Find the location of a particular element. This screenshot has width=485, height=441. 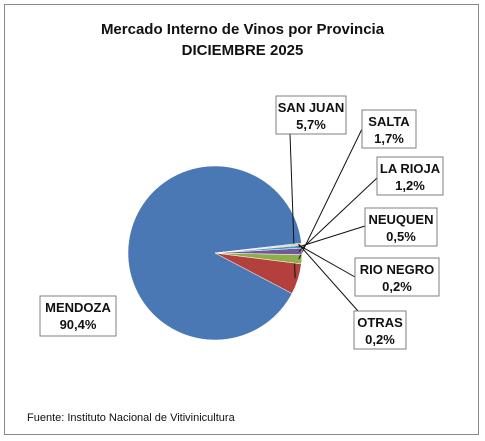

slice-value-san-juan: 5,7% is located at coordinates (311, 124).